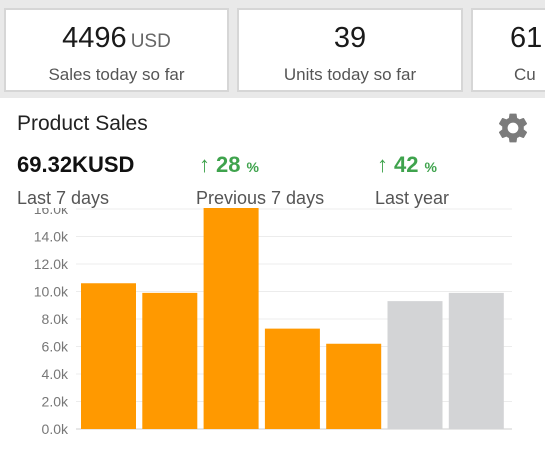 The width and height of the screenshot is (545, 453). What do you see at coordinates (150, 41) in the screenshot?
I see `stat-unit: USD` at bounding box center [150, 41].